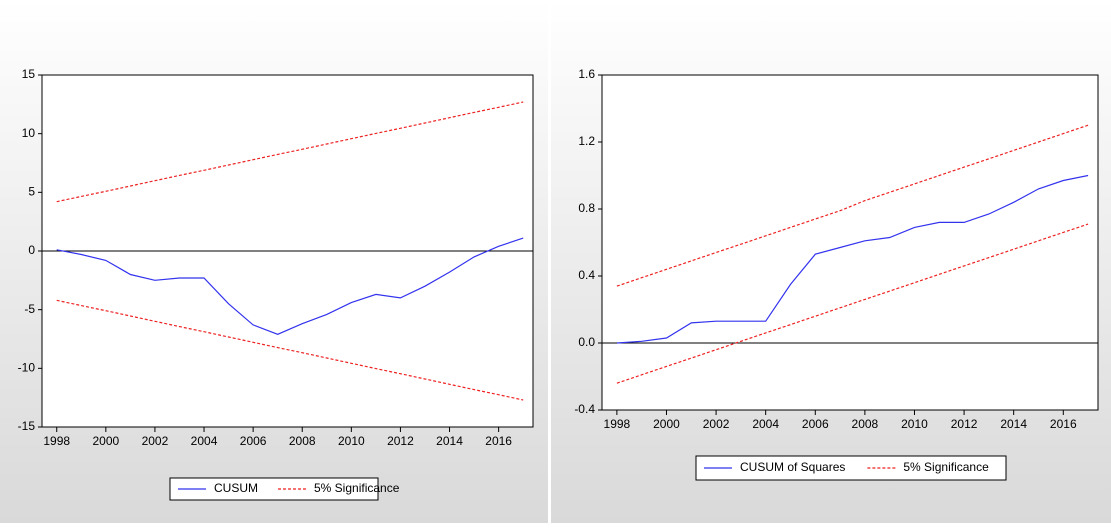  I want to click on y-tick-label: 5, so click(31, 192).